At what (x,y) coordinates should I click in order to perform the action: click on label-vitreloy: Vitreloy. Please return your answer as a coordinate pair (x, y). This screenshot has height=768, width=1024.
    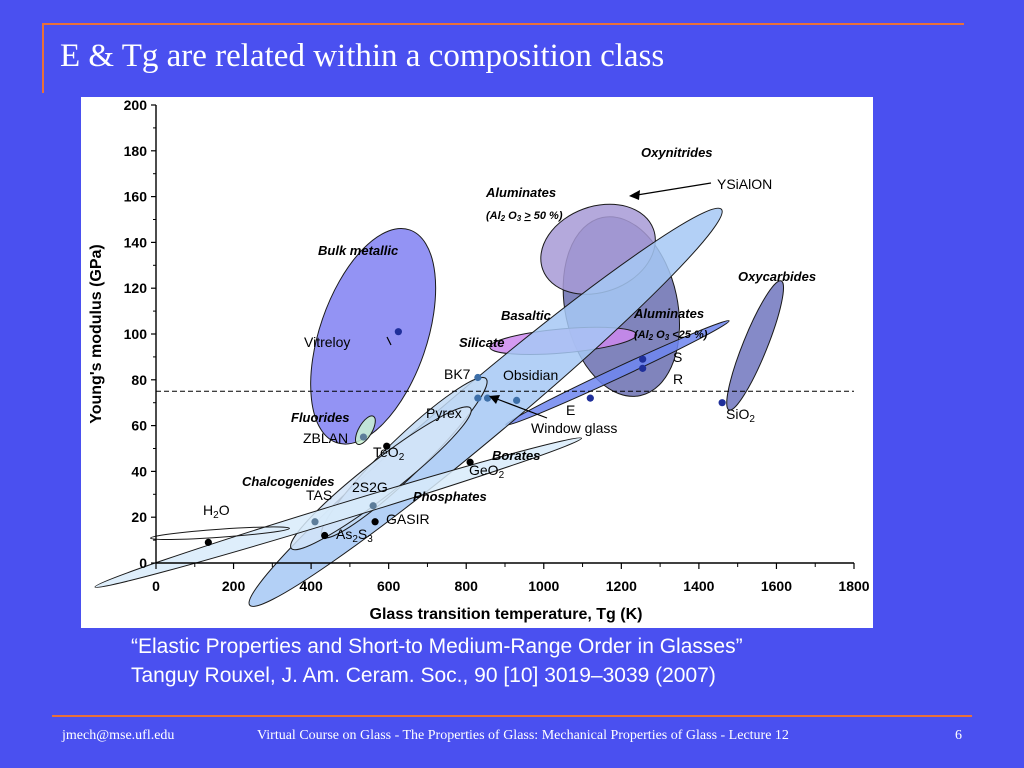
    Looking at the image, I should click on (327, 342).